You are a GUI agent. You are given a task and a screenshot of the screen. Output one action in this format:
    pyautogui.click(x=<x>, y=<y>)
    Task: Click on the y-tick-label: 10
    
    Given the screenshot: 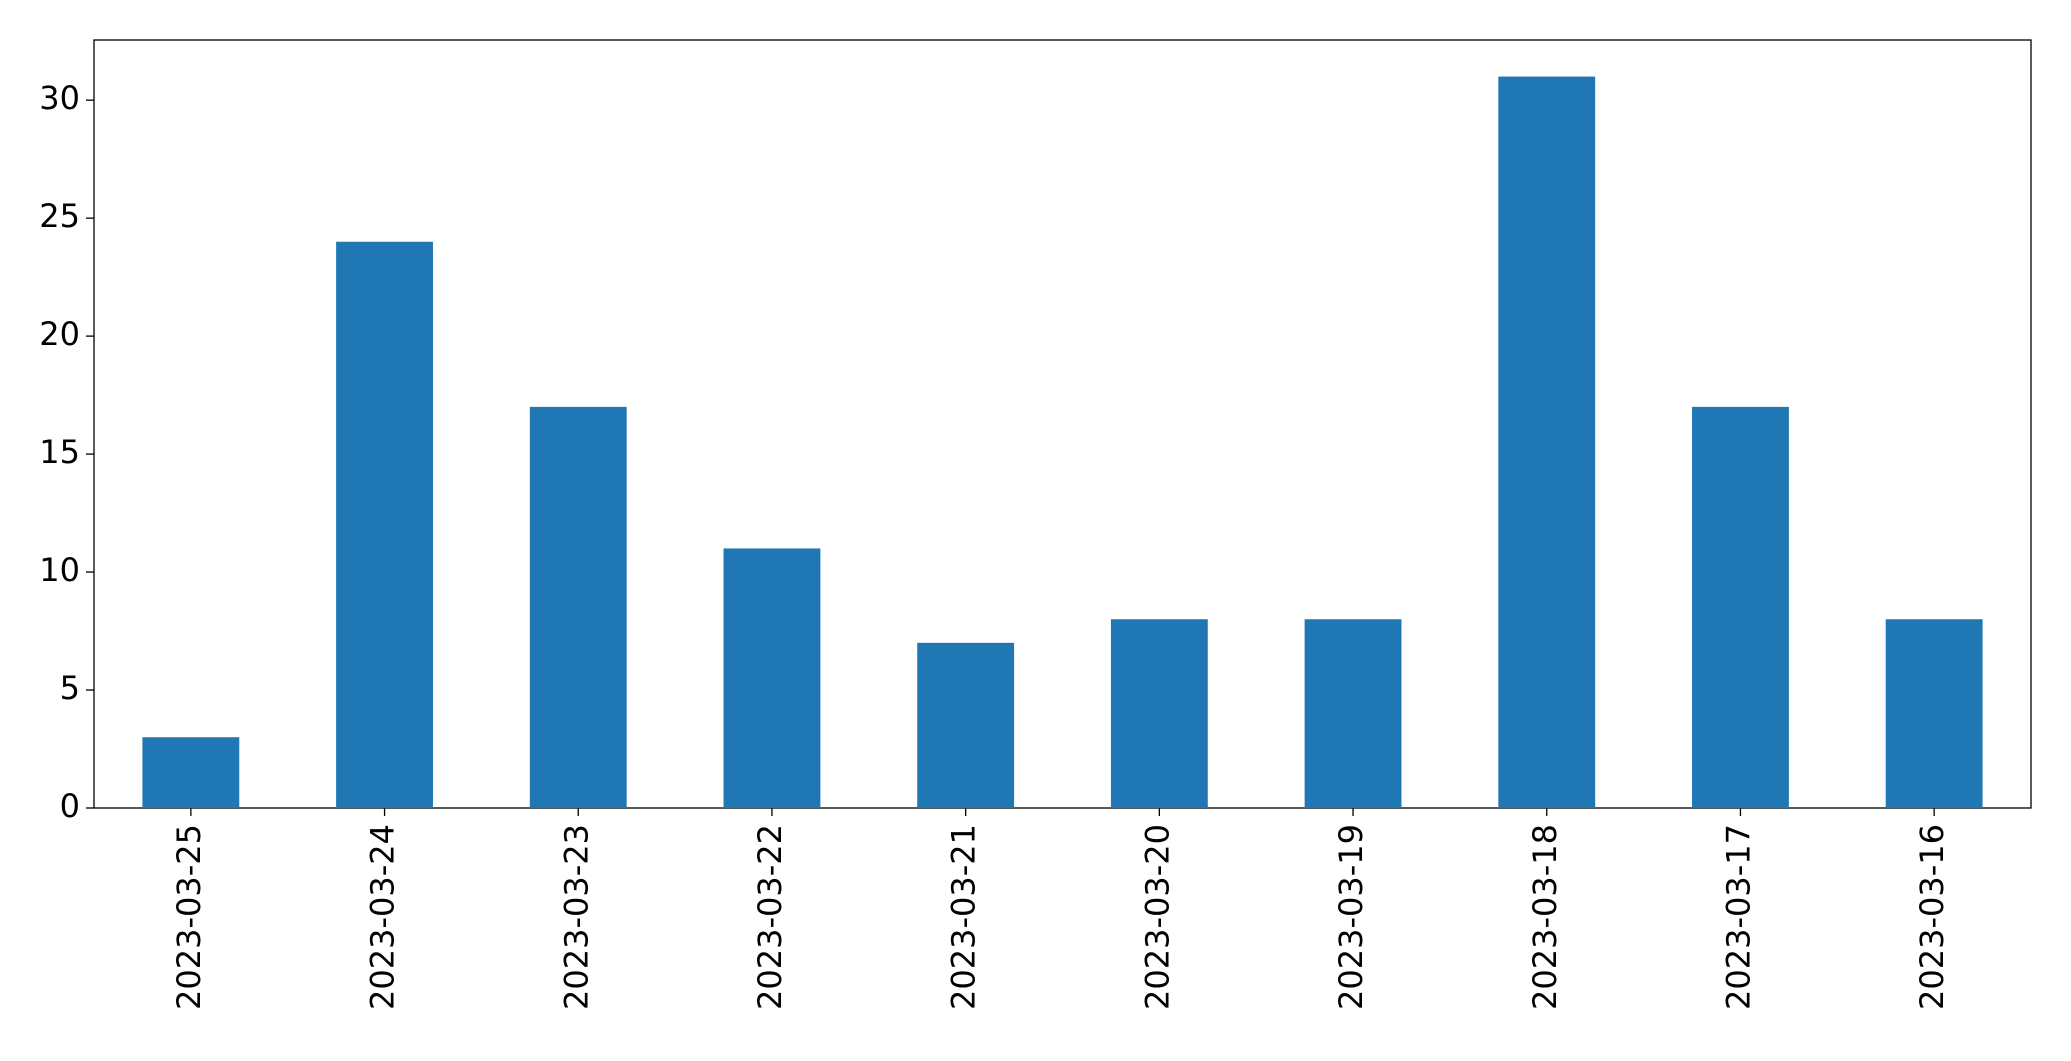 What is the action you would take?
    pyautogui.click(x=59, y=570)
    